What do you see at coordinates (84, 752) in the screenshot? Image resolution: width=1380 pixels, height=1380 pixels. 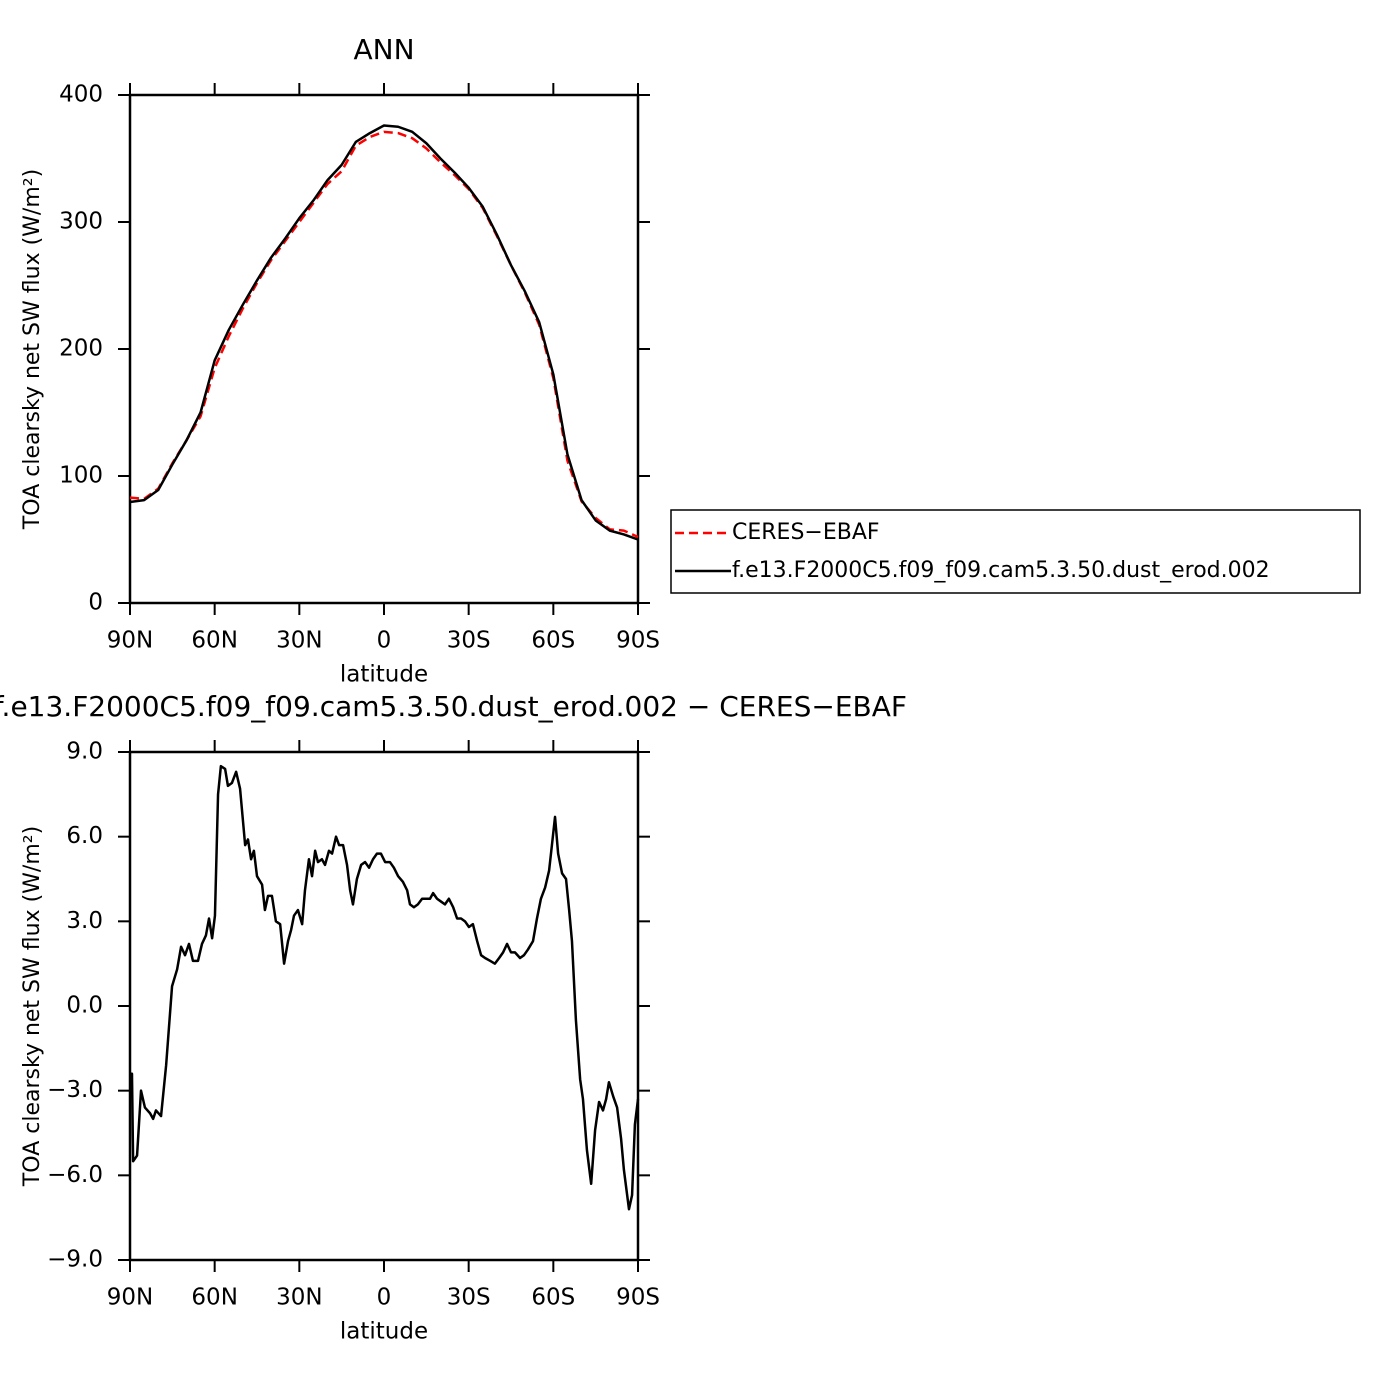 I see `y-tick-label: 9.0` at bounding box center [84, 752].